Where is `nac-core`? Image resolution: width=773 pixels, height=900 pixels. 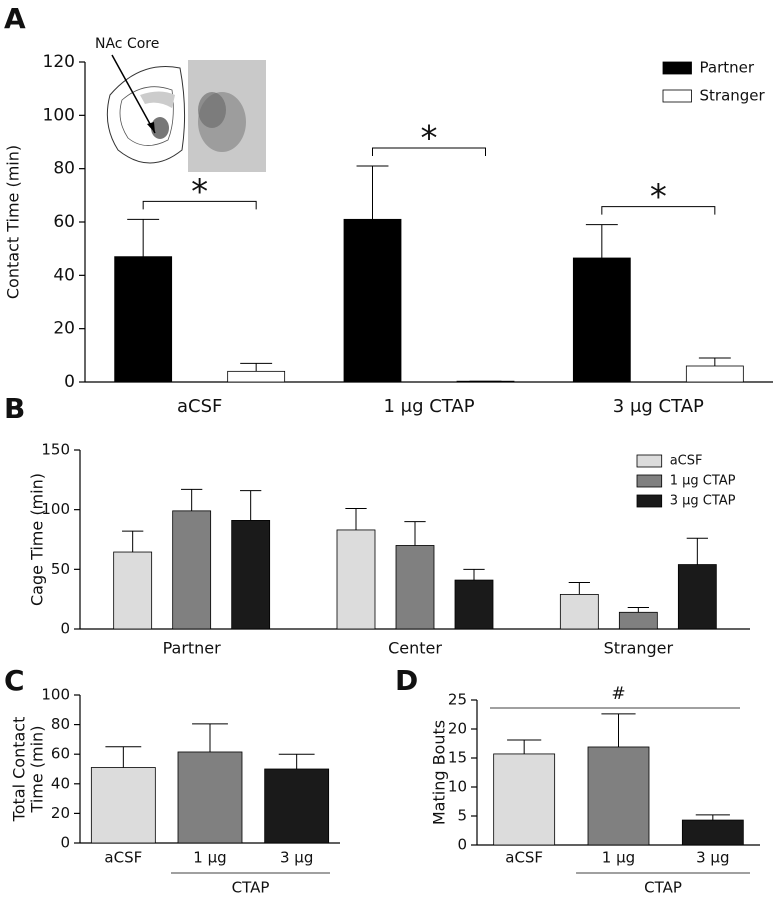 nac-core is located at coordinates (160, 128).